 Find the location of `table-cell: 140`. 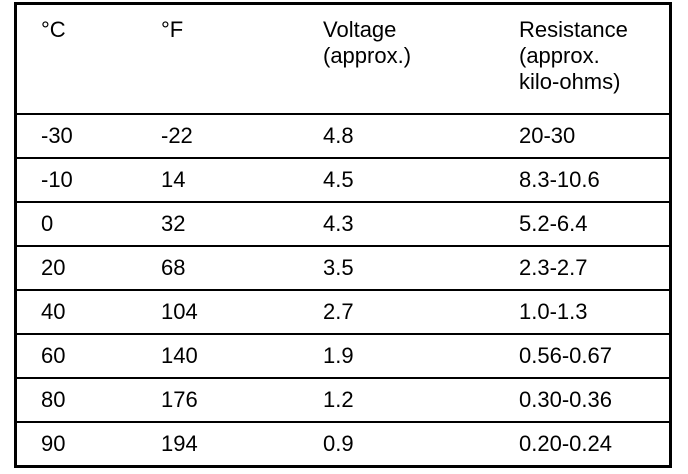

table-cell: 140 is located at coordinates (179, 355).